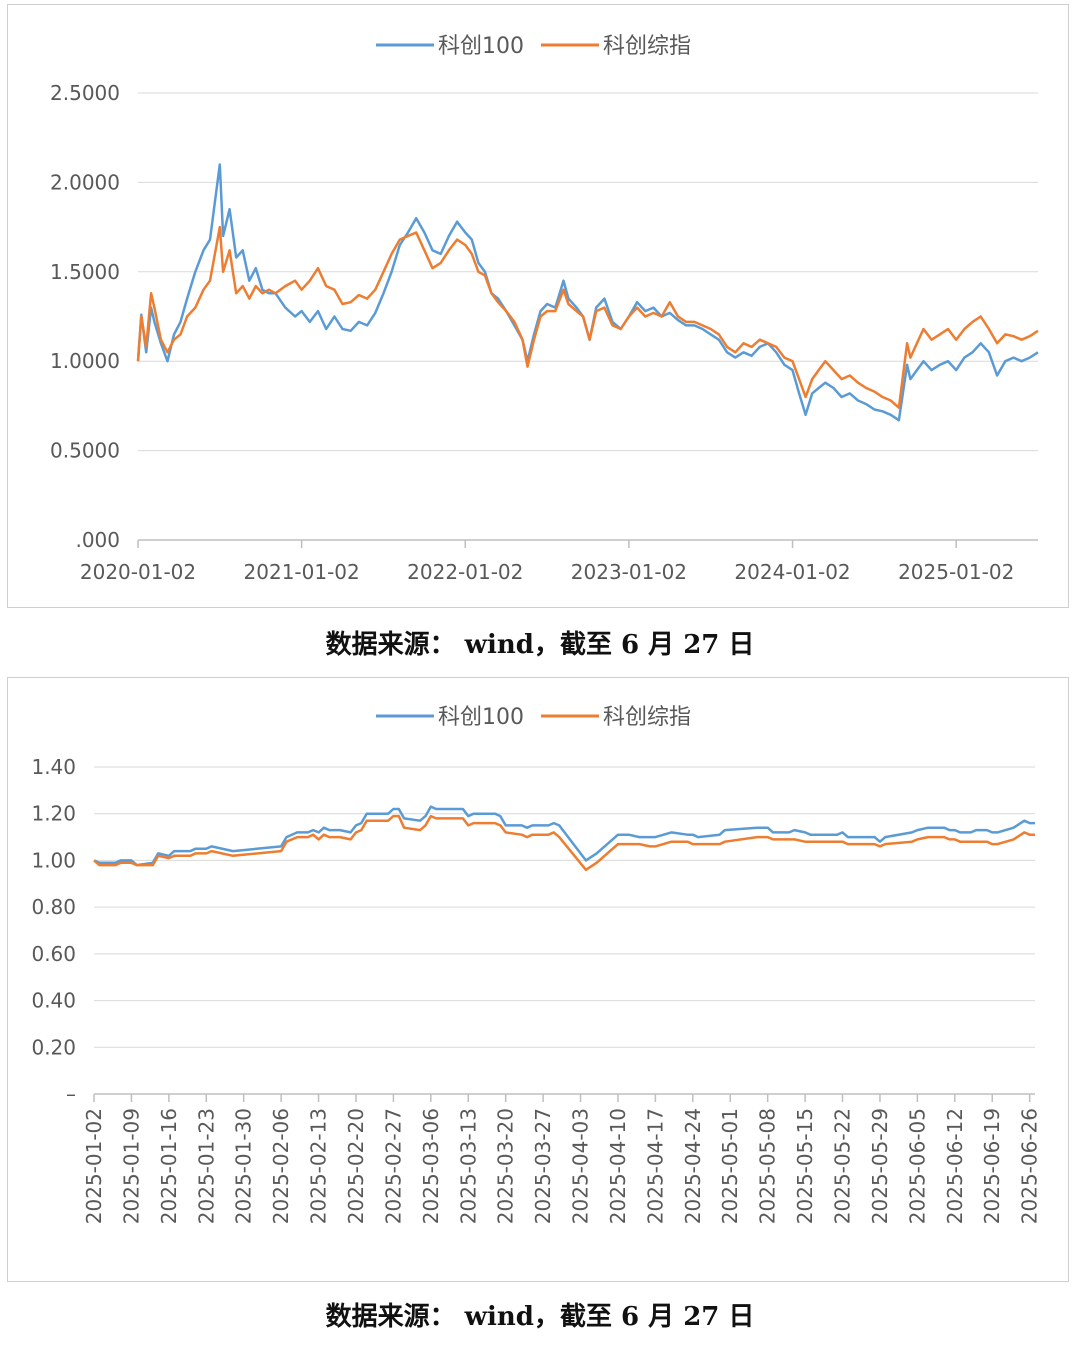 The height and width of the screenshot is (1350, 1080). I want to click on y-tick-label: 0.20, so click(53, 1047).